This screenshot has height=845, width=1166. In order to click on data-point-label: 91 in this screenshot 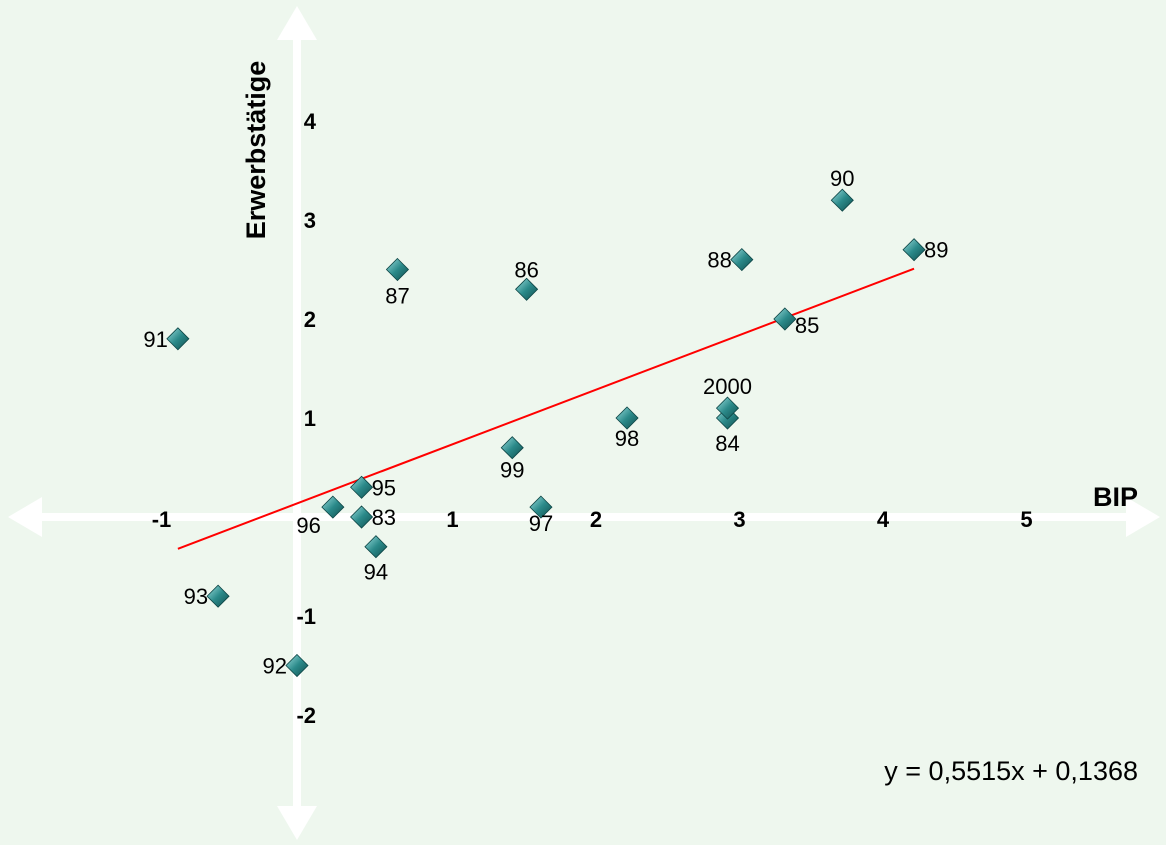, I will do `click(155, 339)`.